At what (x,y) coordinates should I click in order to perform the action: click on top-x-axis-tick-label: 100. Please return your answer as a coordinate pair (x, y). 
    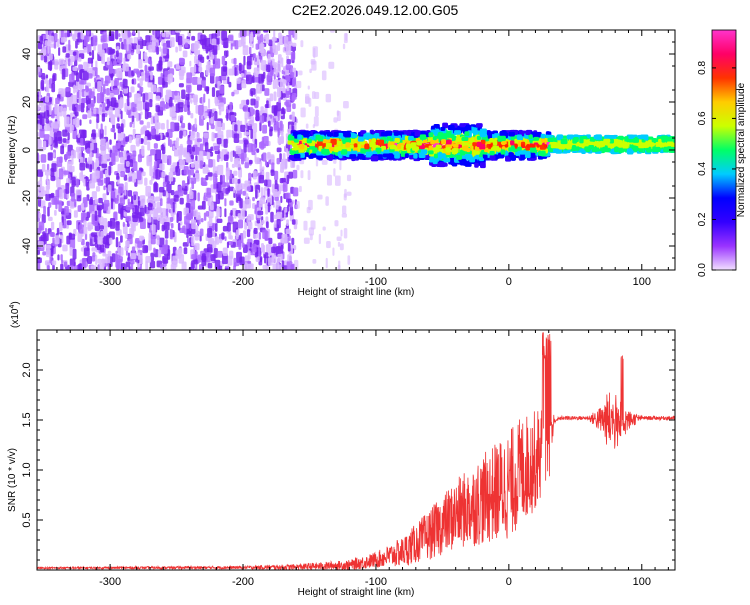
    Looking at the image, I should click on (642, 282).